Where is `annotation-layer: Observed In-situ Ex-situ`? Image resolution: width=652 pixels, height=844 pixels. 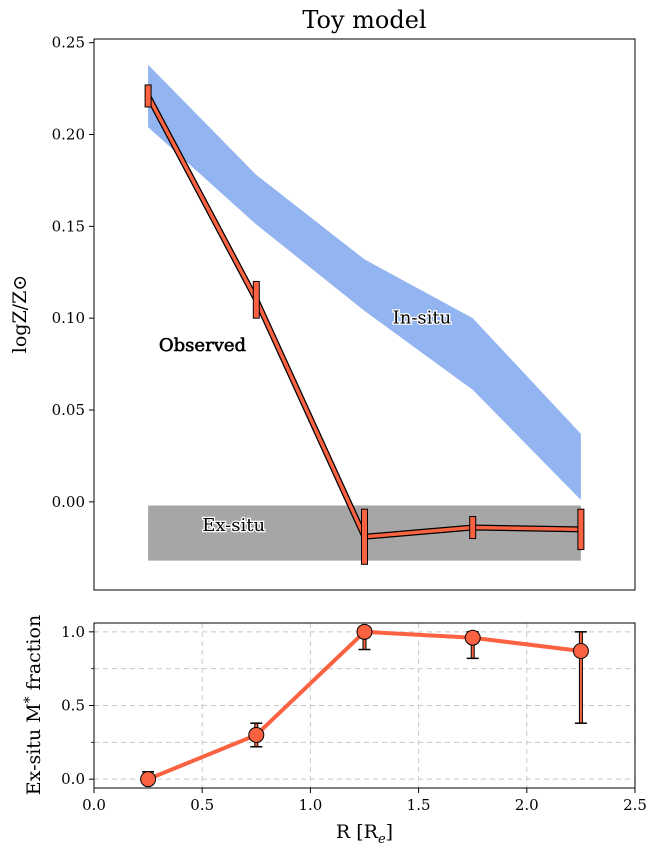
annotation-layer: Observed In-situ Ex-situ is located at coordinates (306, 421).